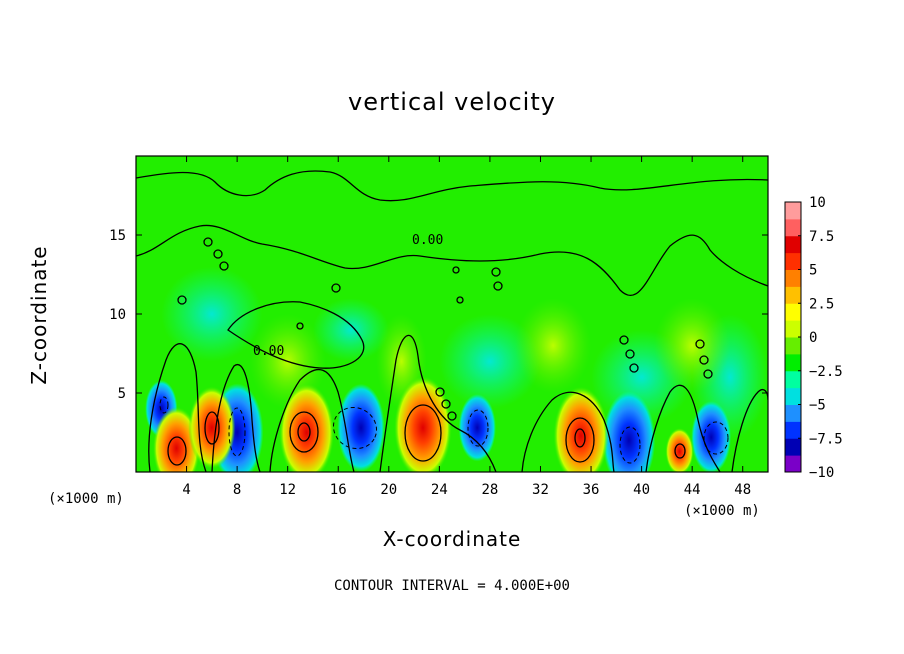  I want to click on colorbar: 10 7.5 5 2.5 0 −2.5 −5 −7.5 −10, so click(813, 338).